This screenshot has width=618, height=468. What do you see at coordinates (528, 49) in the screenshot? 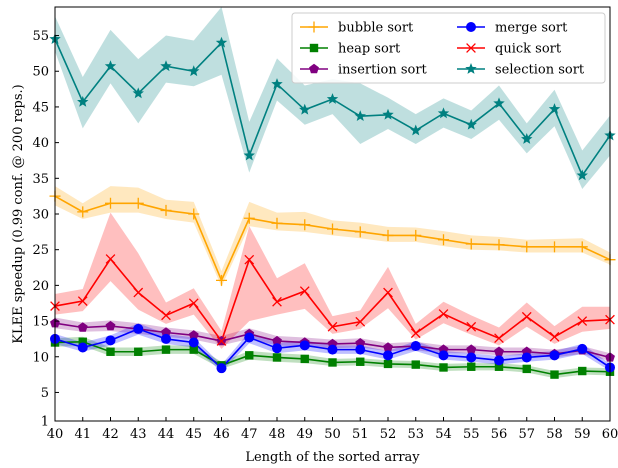
I see `legend-label-quick-sort: quick sort` at bounding box center [528, 49].